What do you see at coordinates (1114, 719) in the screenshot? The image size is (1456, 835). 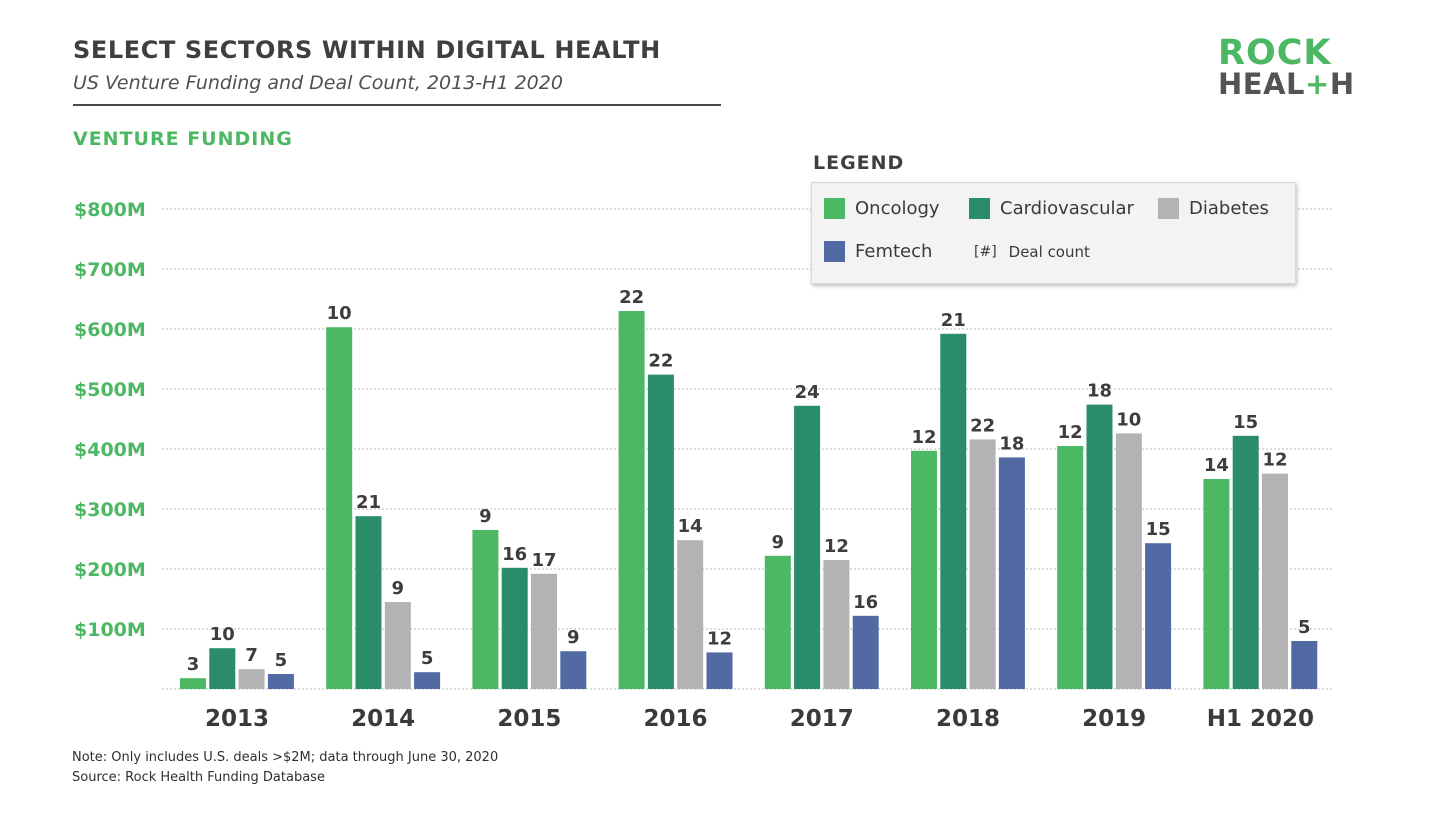 I see `x-tick-label: 2019` at bounding box center [1114, 719].